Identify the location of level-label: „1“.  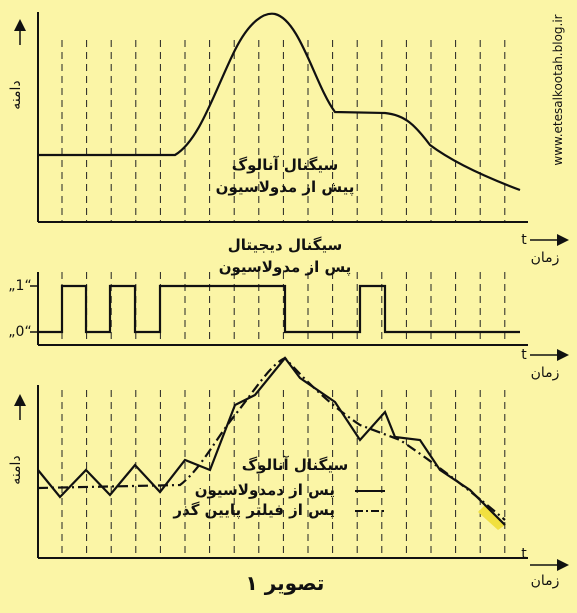
(19, 286).